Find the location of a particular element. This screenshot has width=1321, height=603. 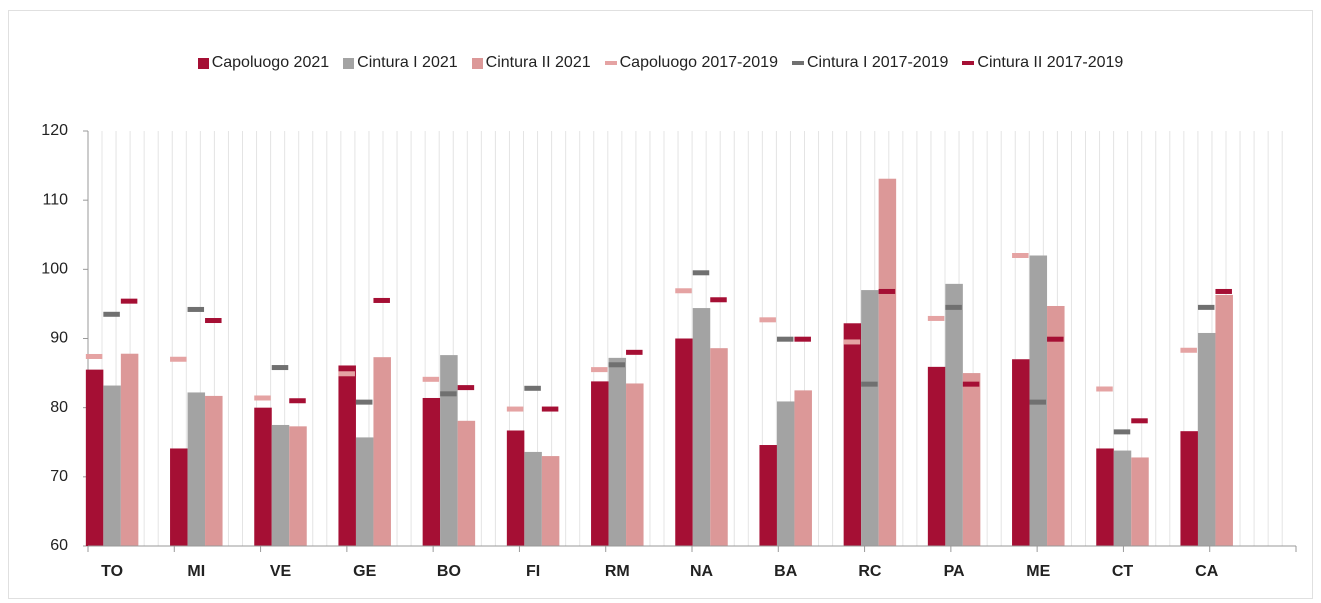

x-tick-label: RC is located at coordinates (870, 571).